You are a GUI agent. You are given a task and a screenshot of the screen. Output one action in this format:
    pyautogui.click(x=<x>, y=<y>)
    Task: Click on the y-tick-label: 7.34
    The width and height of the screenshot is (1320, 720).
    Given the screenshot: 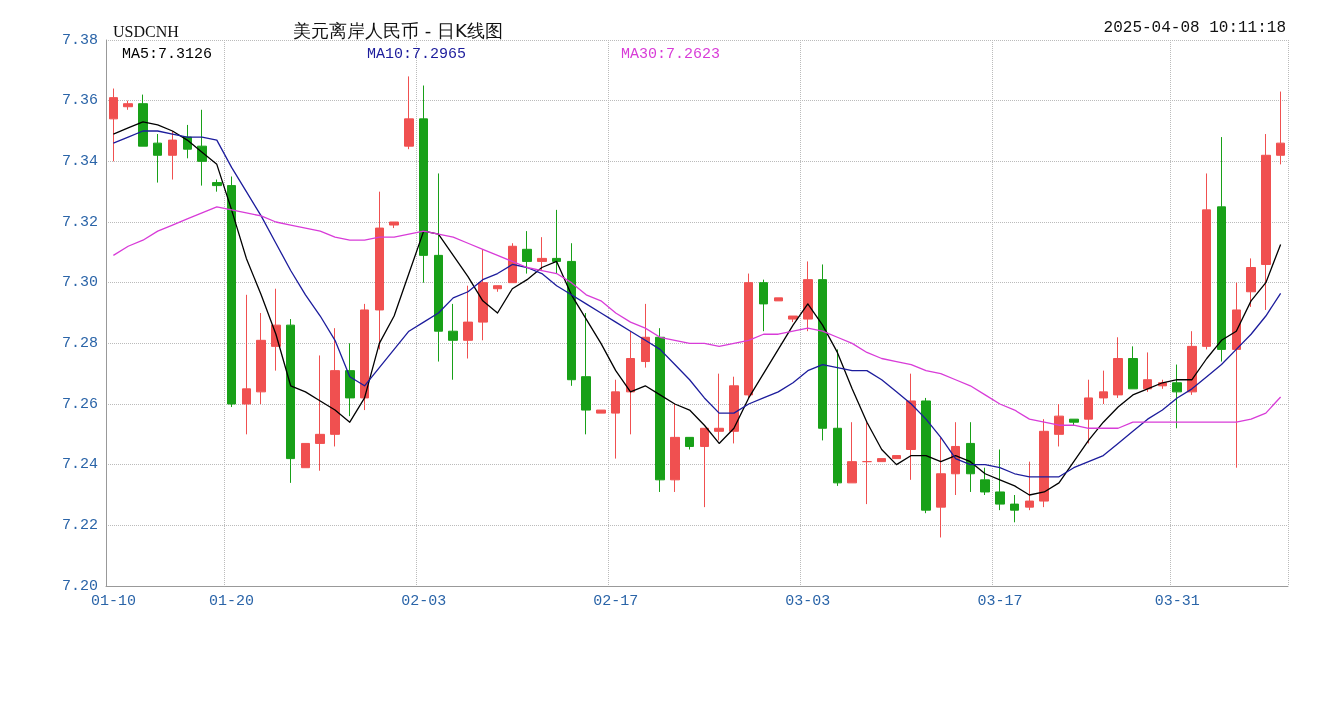 What is the action you would take?
    pyautogui.click(x=79, y=161)
    